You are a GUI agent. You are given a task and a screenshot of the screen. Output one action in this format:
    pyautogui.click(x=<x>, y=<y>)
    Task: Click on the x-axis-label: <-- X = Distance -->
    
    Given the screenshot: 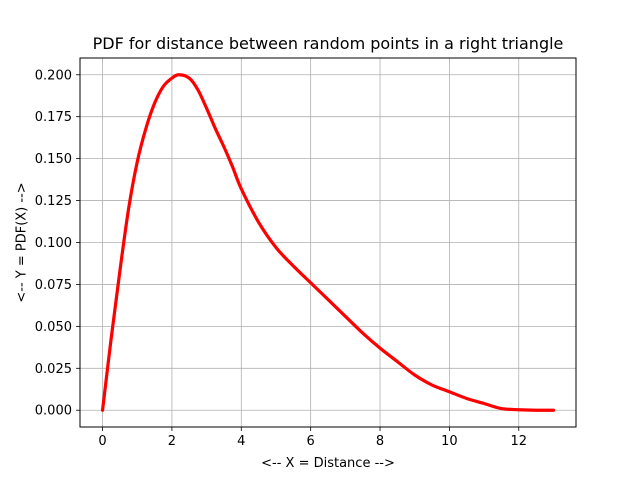 What is the action you would take?
    pyautogui.click(x=328, y=463)
    